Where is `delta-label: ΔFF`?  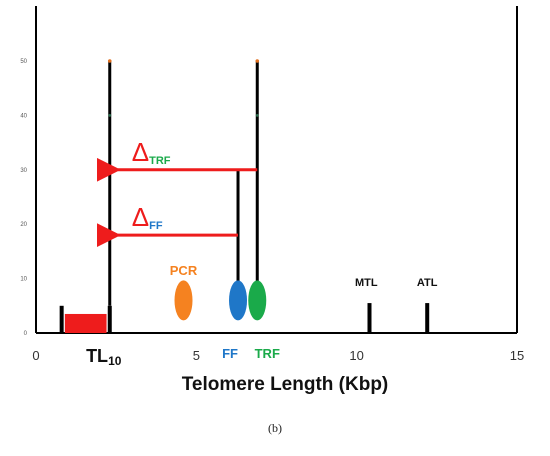
delta-label: ΔFF is located at coordinates (147, 217).